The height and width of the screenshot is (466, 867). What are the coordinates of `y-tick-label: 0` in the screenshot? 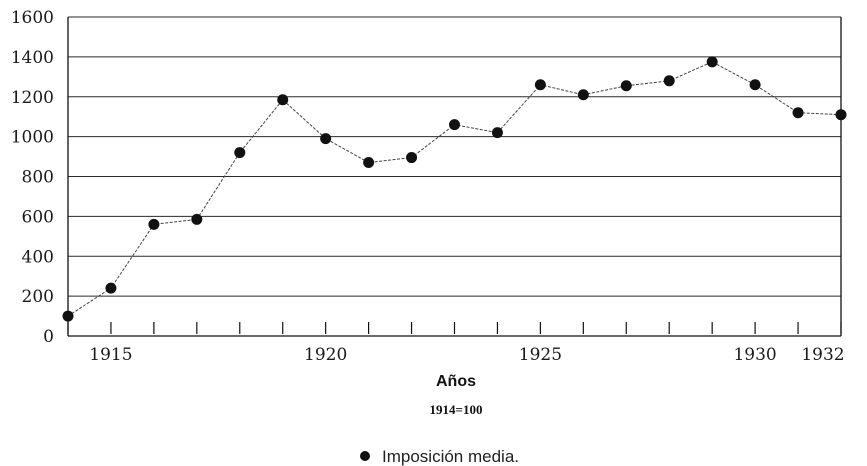 It's located at (48, 337).